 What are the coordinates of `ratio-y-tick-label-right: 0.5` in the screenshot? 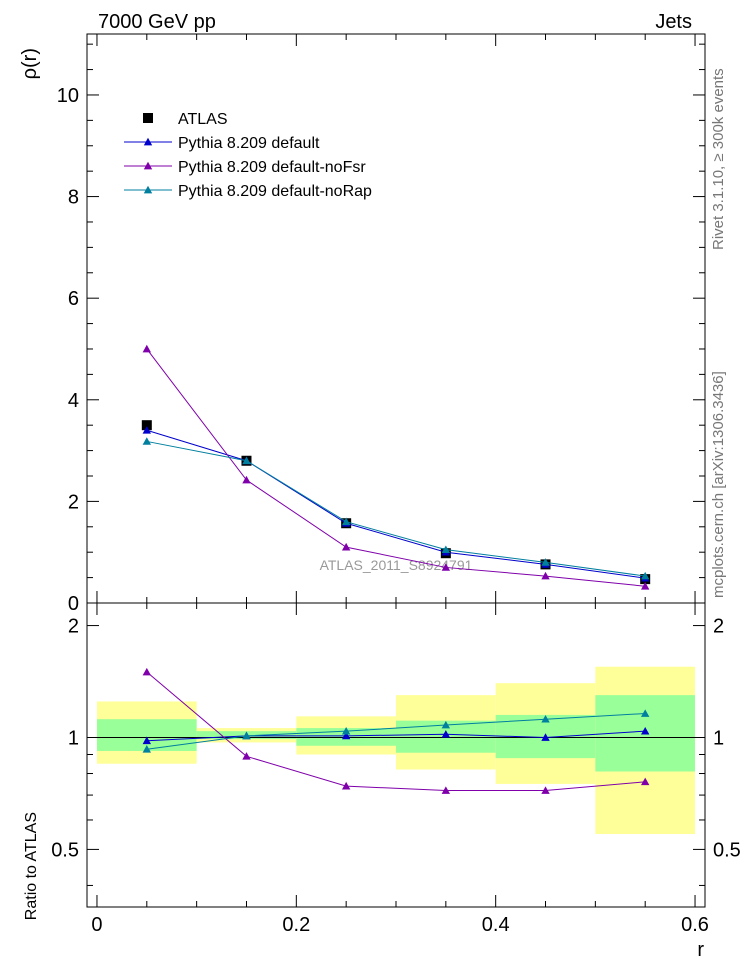 It's located at (727, 850).